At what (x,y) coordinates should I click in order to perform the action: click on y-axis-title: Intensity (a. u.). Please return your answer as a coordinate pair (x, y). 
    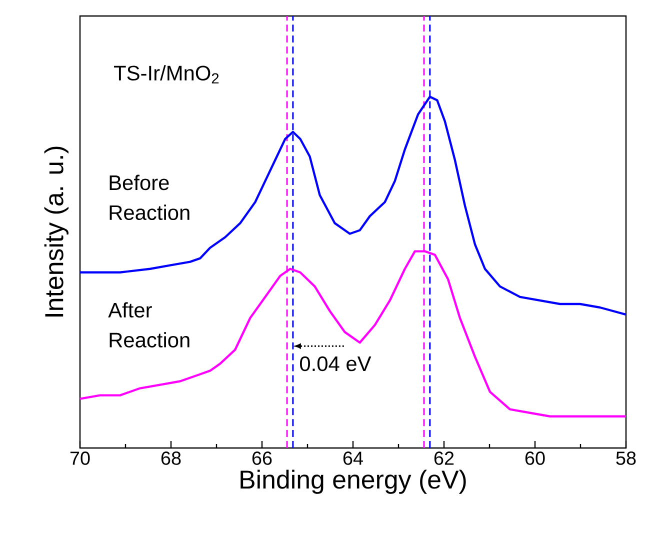
    Looking at the image, I should click on (56, 231).